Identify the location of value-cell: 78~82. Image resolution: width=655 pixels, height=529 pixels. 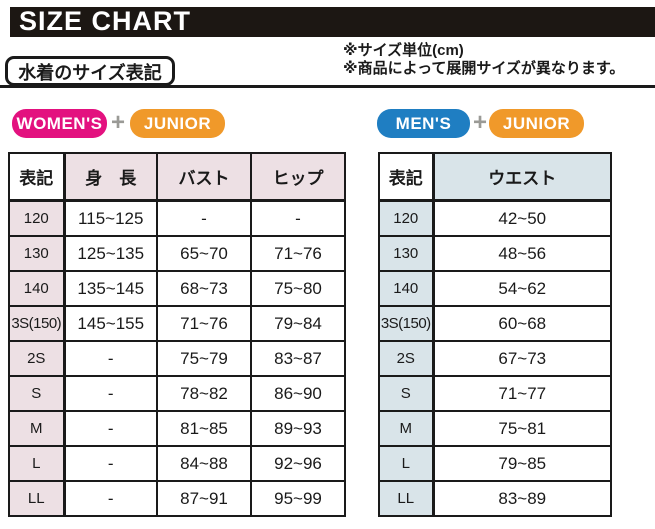
(204, 393).